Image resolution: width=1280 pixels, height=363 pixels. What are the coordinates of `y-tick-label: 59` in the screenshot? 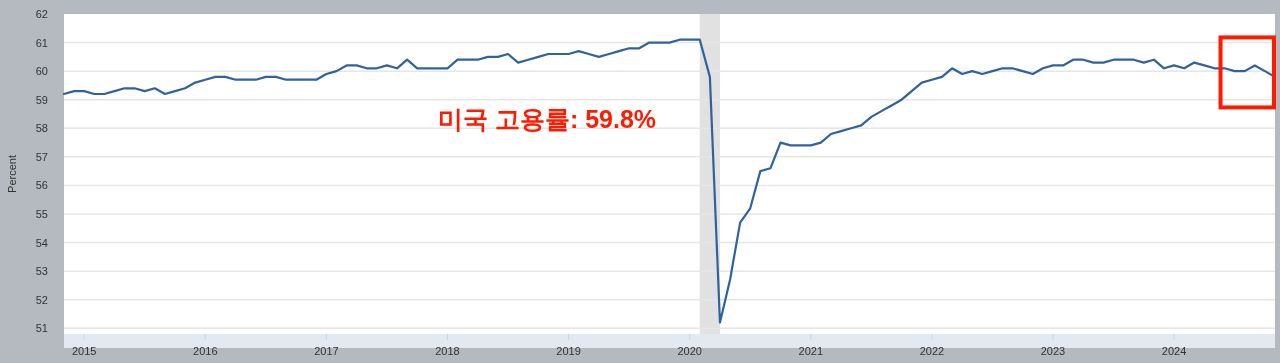 It's located at (41, 99).